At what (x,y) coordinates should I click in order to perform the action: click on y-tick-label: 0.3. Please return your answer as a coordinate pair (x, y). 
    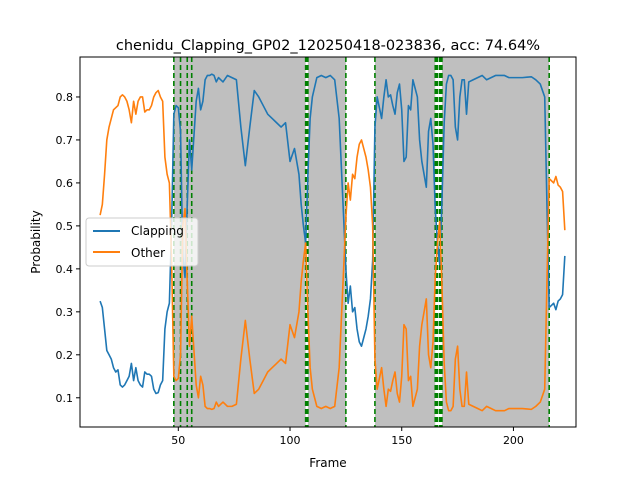
    Looking at the image, I should click on (65, 312).